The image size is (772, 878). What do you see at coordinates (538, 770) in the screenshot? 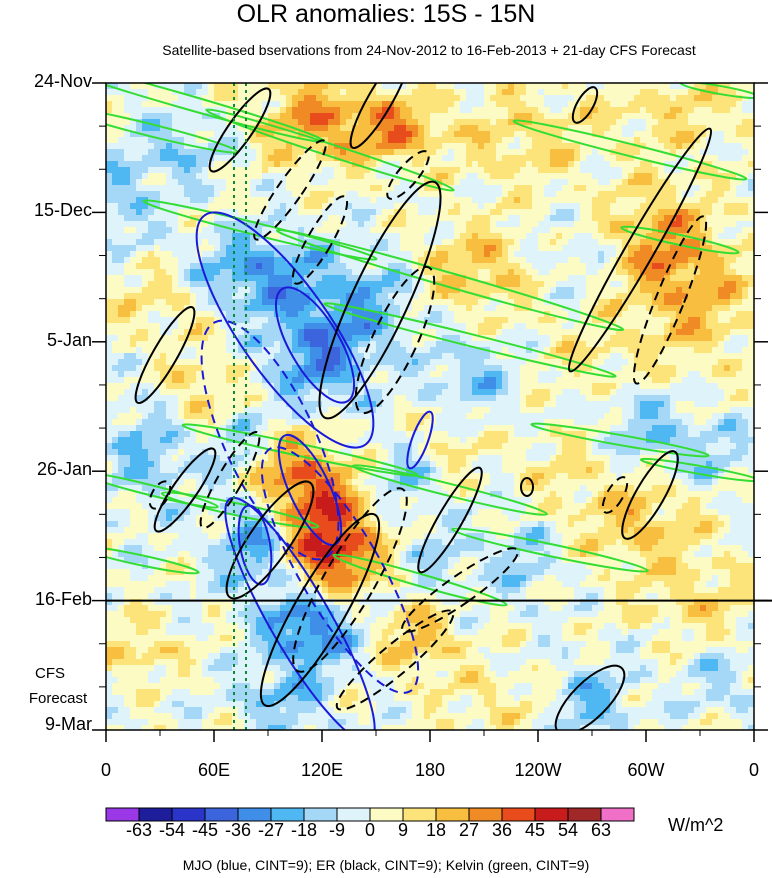
I see `x-tick-label: 120W` at bounding box center [538, 770].